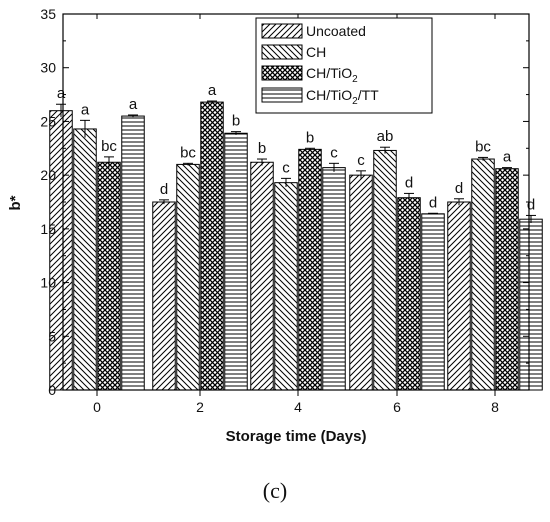 This screenshot has height=522, width=550. What do you see at coordinates (200, 407) in the screenshot?
I see `x-tick-label-2: 2` at bounding box center [200, 407].